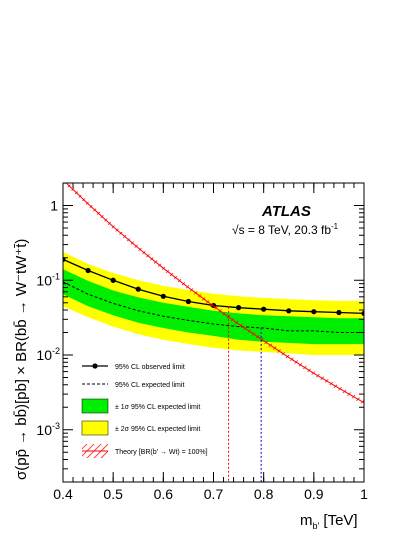 The image size is (415, 537). Describe the element at coordinates (157, 407) in the screenshot. I see `legend-label: ± 1σ 95% CL expected limit` at that location.